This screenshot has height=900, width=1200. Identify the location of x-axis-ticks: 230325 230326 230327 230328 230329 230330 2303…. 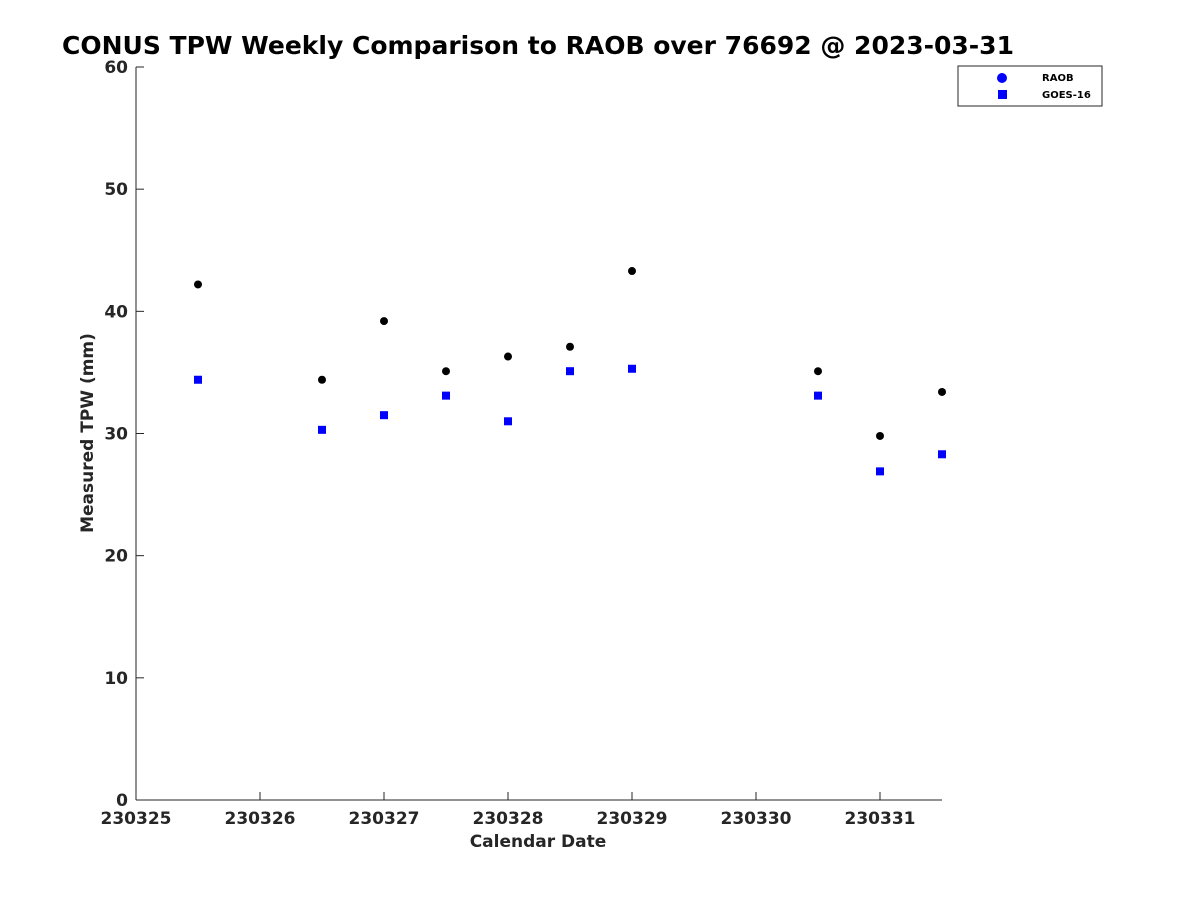
(508, 810).